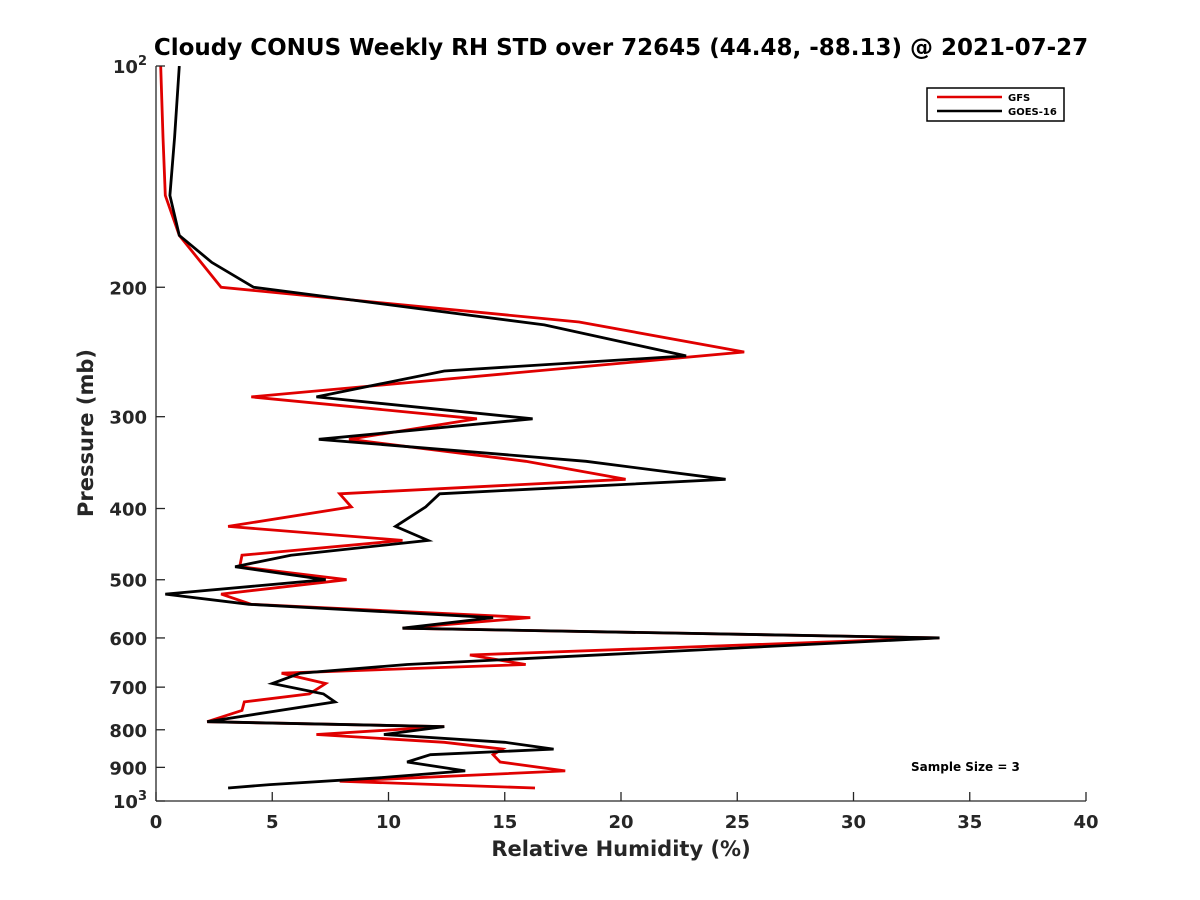 This screenshot has width=1200, height=900. I want to click on y-tick-label: 300, so click(128, 418).